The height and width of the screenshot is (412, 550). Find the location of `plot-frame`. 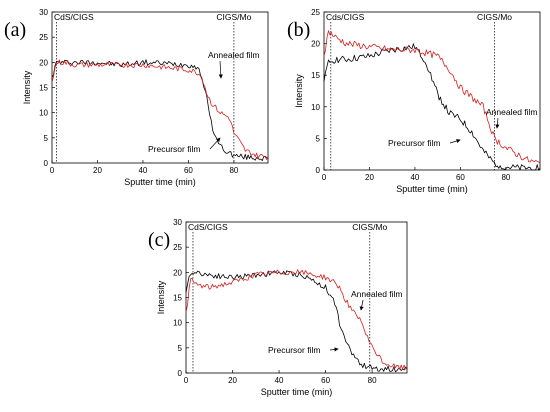

plot-frame is located at coordinates (160, 87).